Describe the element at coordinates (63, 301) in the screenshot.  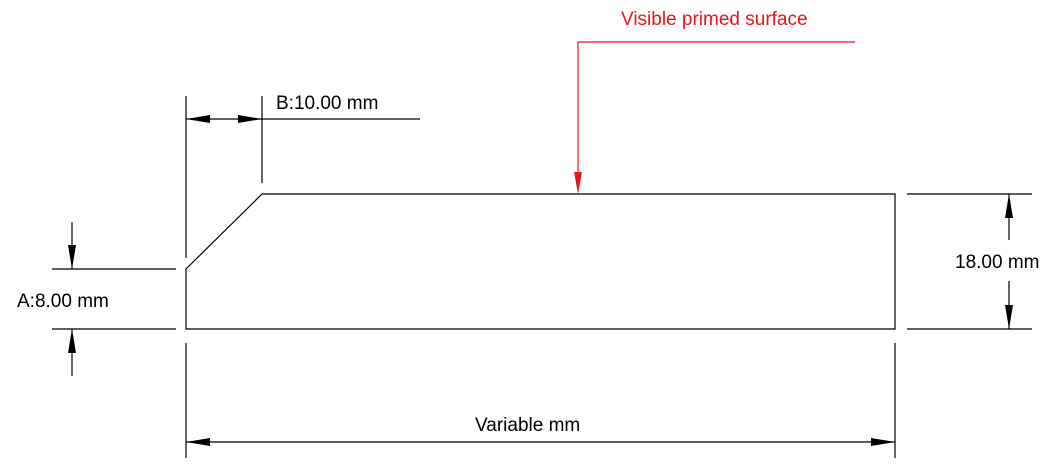
I see `dimension-a-label: A:8.00 mm` at that location.